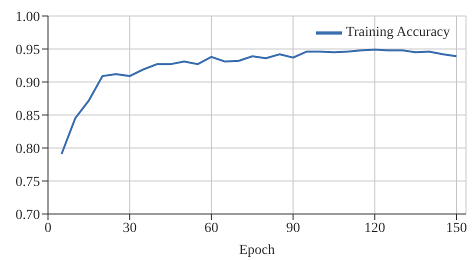 This screenshot has height=260, width=474. What do you see at coordinates (28, 149) in the screenshot?
I see `y-tick-label: 0.80` at bounding box center [28, 149].